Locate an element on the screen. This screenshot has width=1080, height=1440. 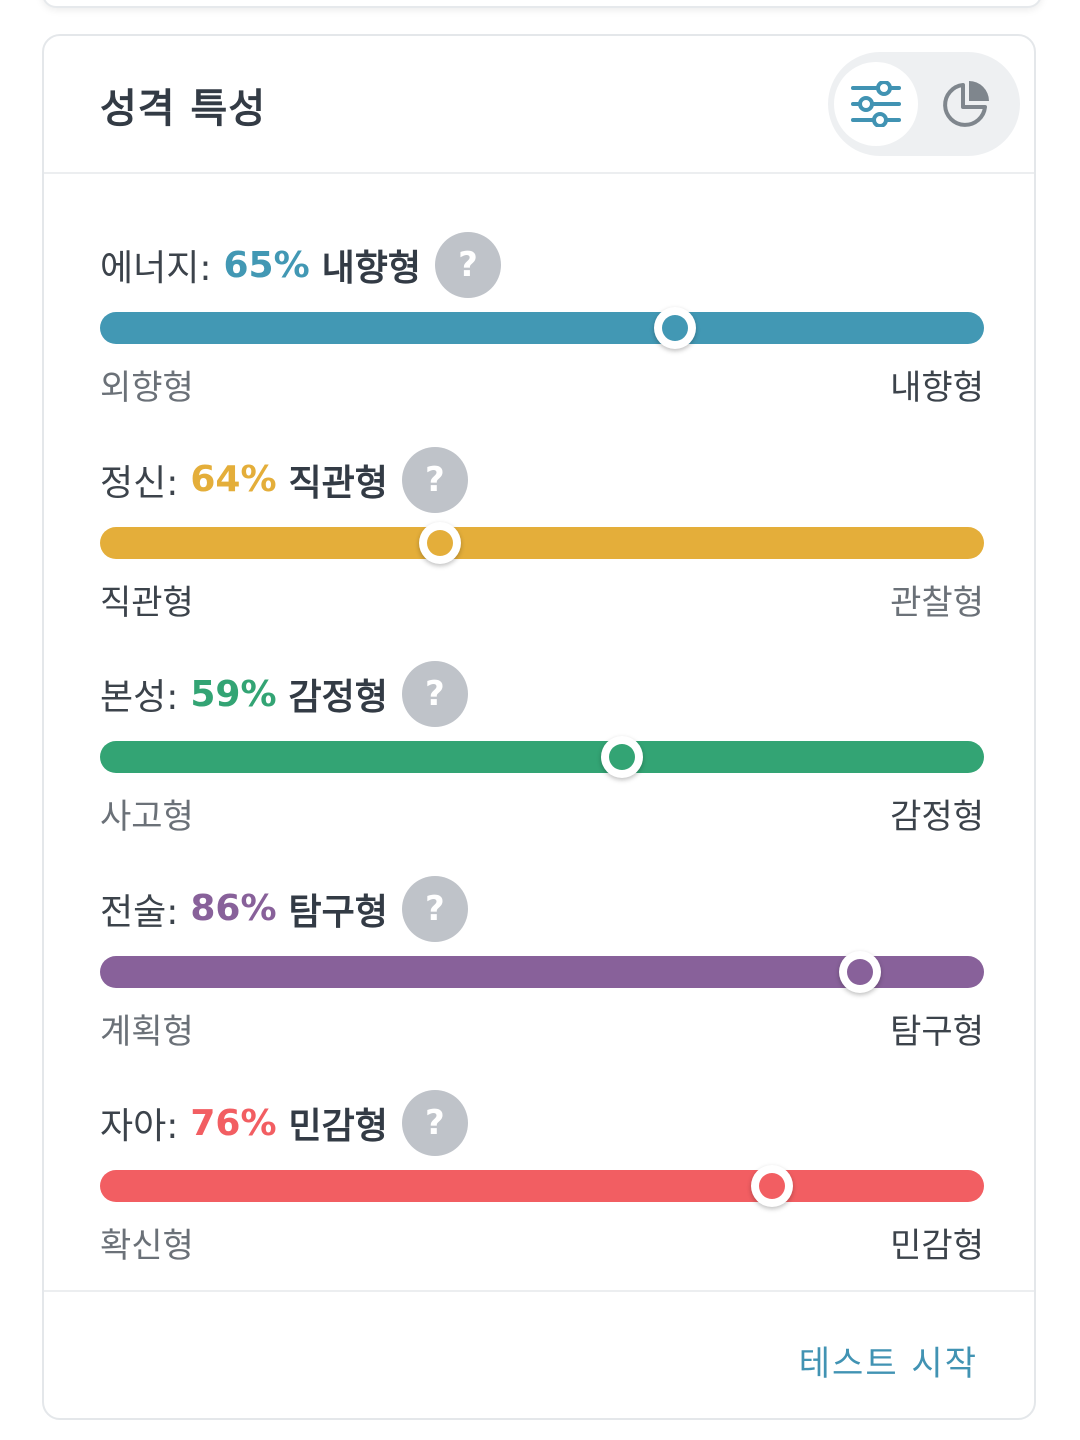
trait-percent: 59% is located at coordinates (233, 694).